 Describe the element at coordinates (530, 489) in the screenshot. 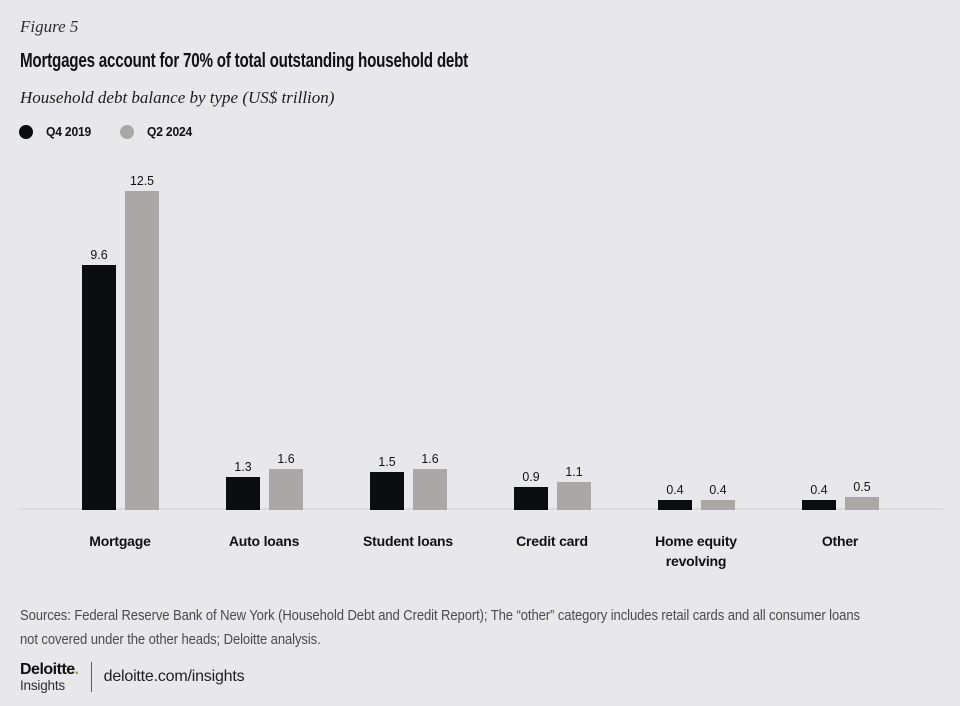

I see `bar-q4-2019-credit-card: 0.9` at that location.